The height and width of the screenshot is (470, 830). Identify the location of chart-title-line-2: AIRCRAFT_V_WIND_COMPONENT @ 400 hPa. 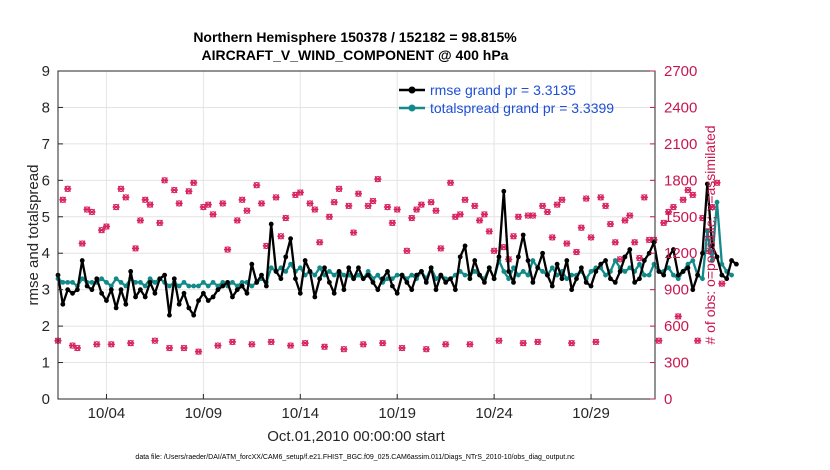
(355, 55).